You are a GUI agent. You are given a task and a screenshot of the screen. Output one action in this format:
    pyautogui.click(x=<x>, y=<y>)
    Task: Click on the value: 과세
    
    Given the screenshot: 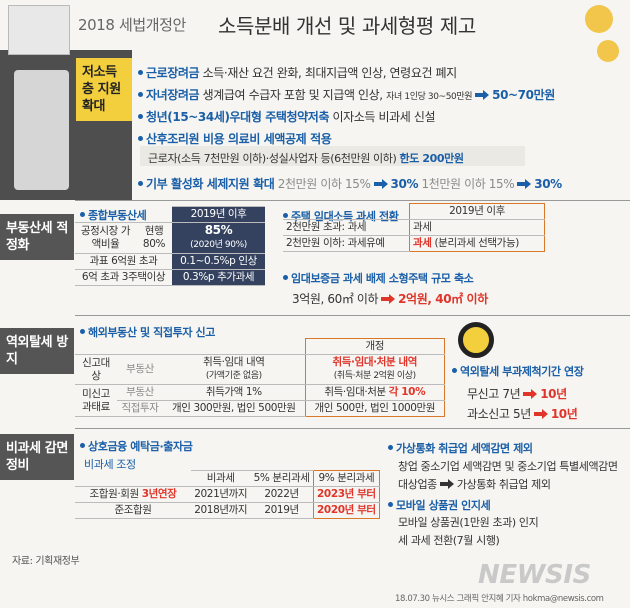 What is the action you would take?
    pyautogui.click(x=422, y=243)
    